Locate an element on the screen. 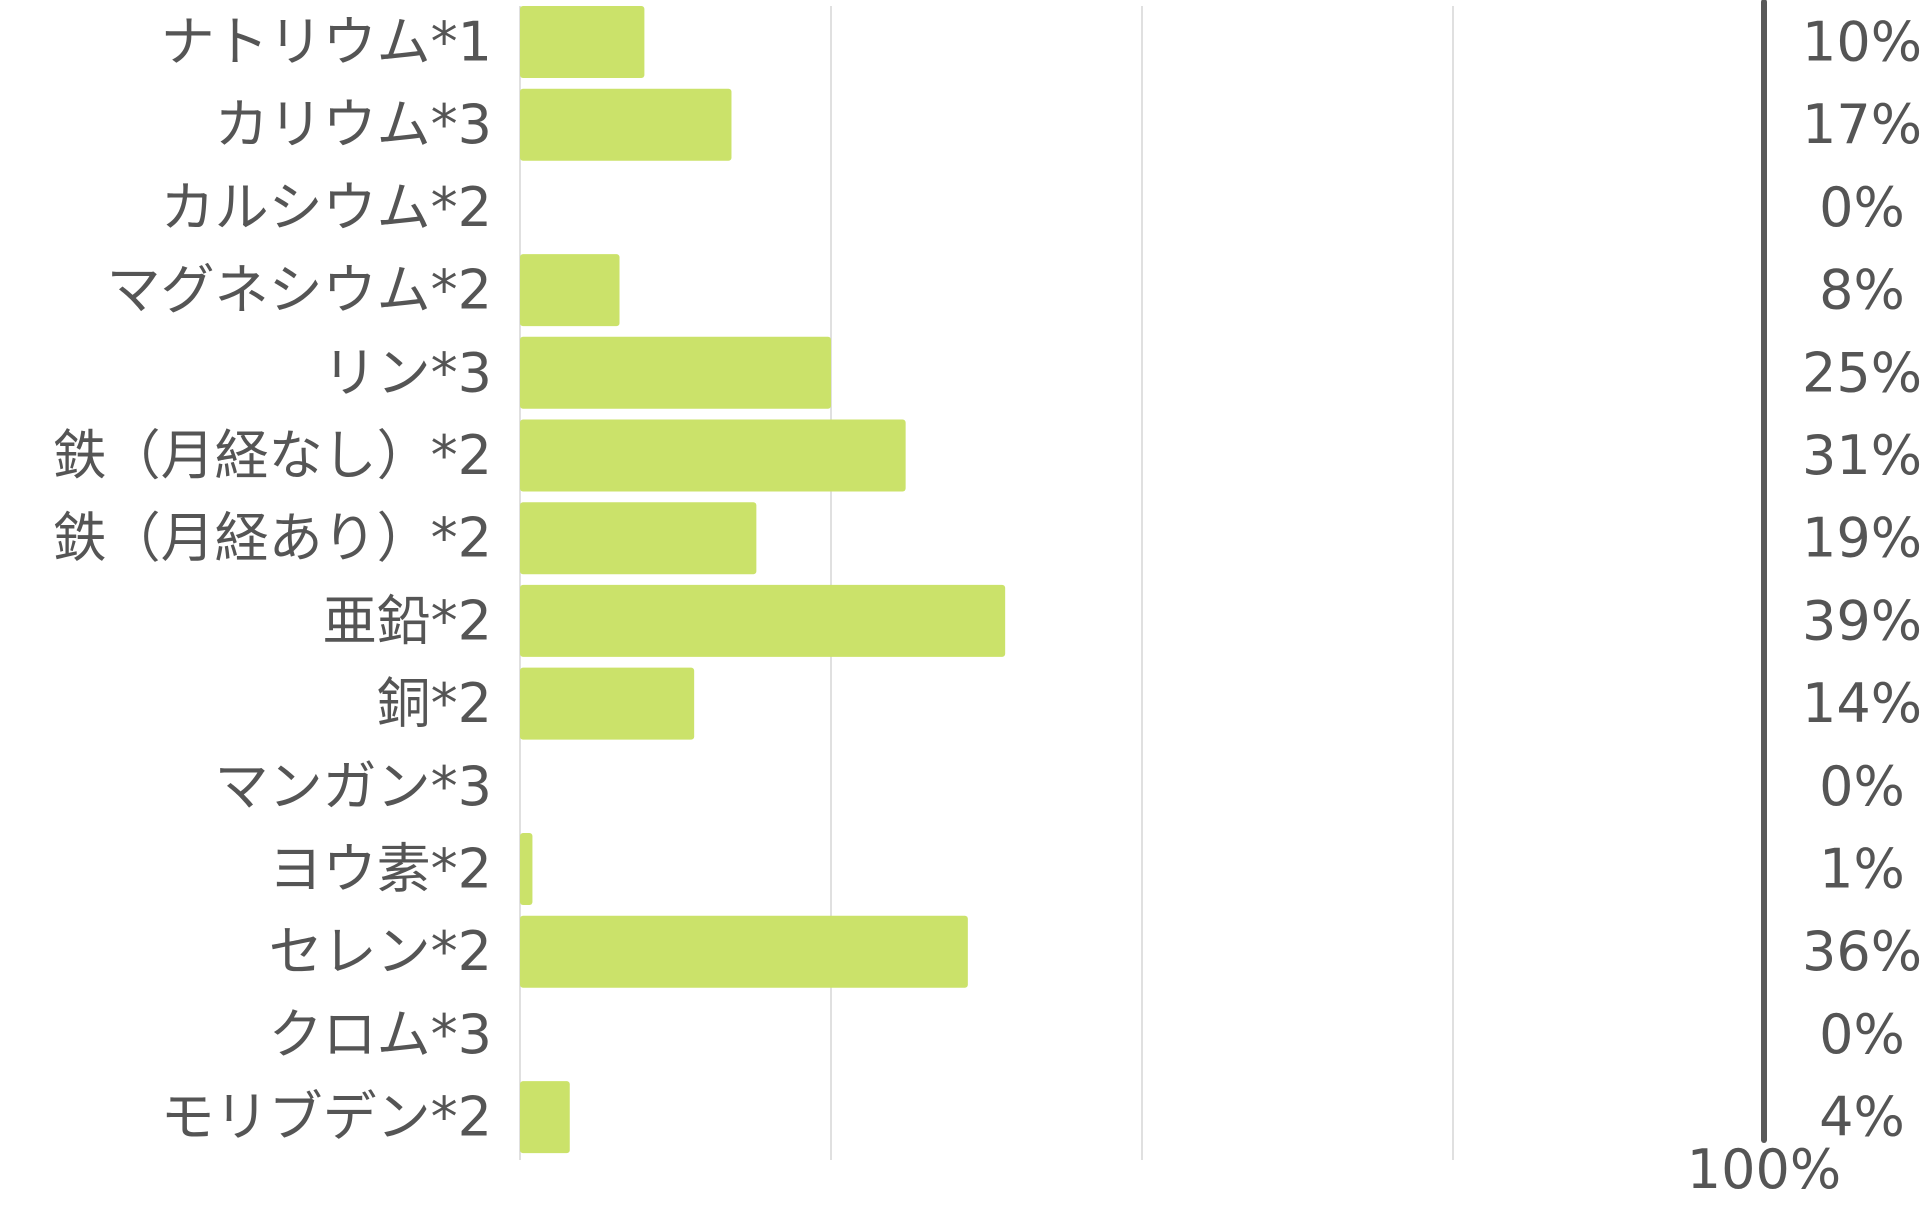 The width and height of the screenshot is (1931, 1206). category-label: カルシウム*2 is located at coordinates (326, 207).